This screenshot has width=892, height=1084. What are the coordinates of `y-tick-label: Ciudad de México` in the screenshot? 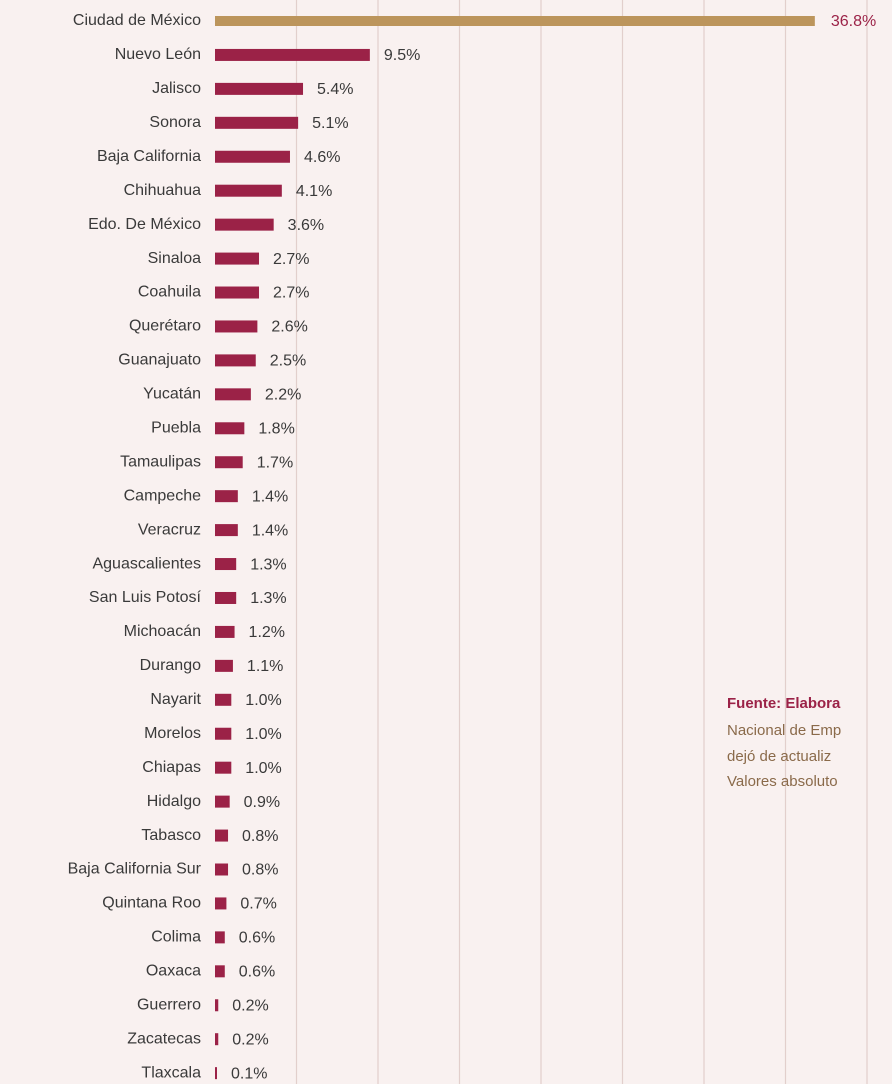 It's located at (137, 20).